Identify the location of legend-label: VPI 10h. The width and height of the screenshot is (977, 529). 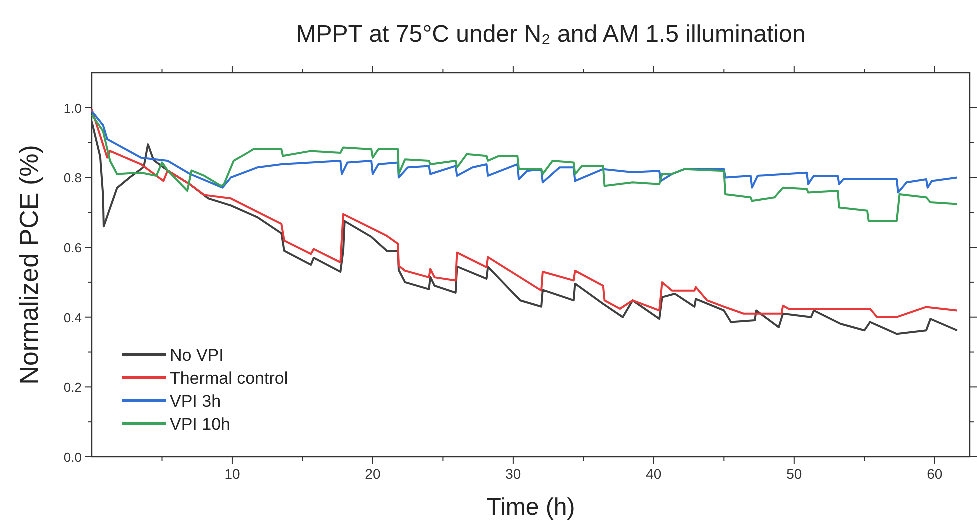
(200, 424).